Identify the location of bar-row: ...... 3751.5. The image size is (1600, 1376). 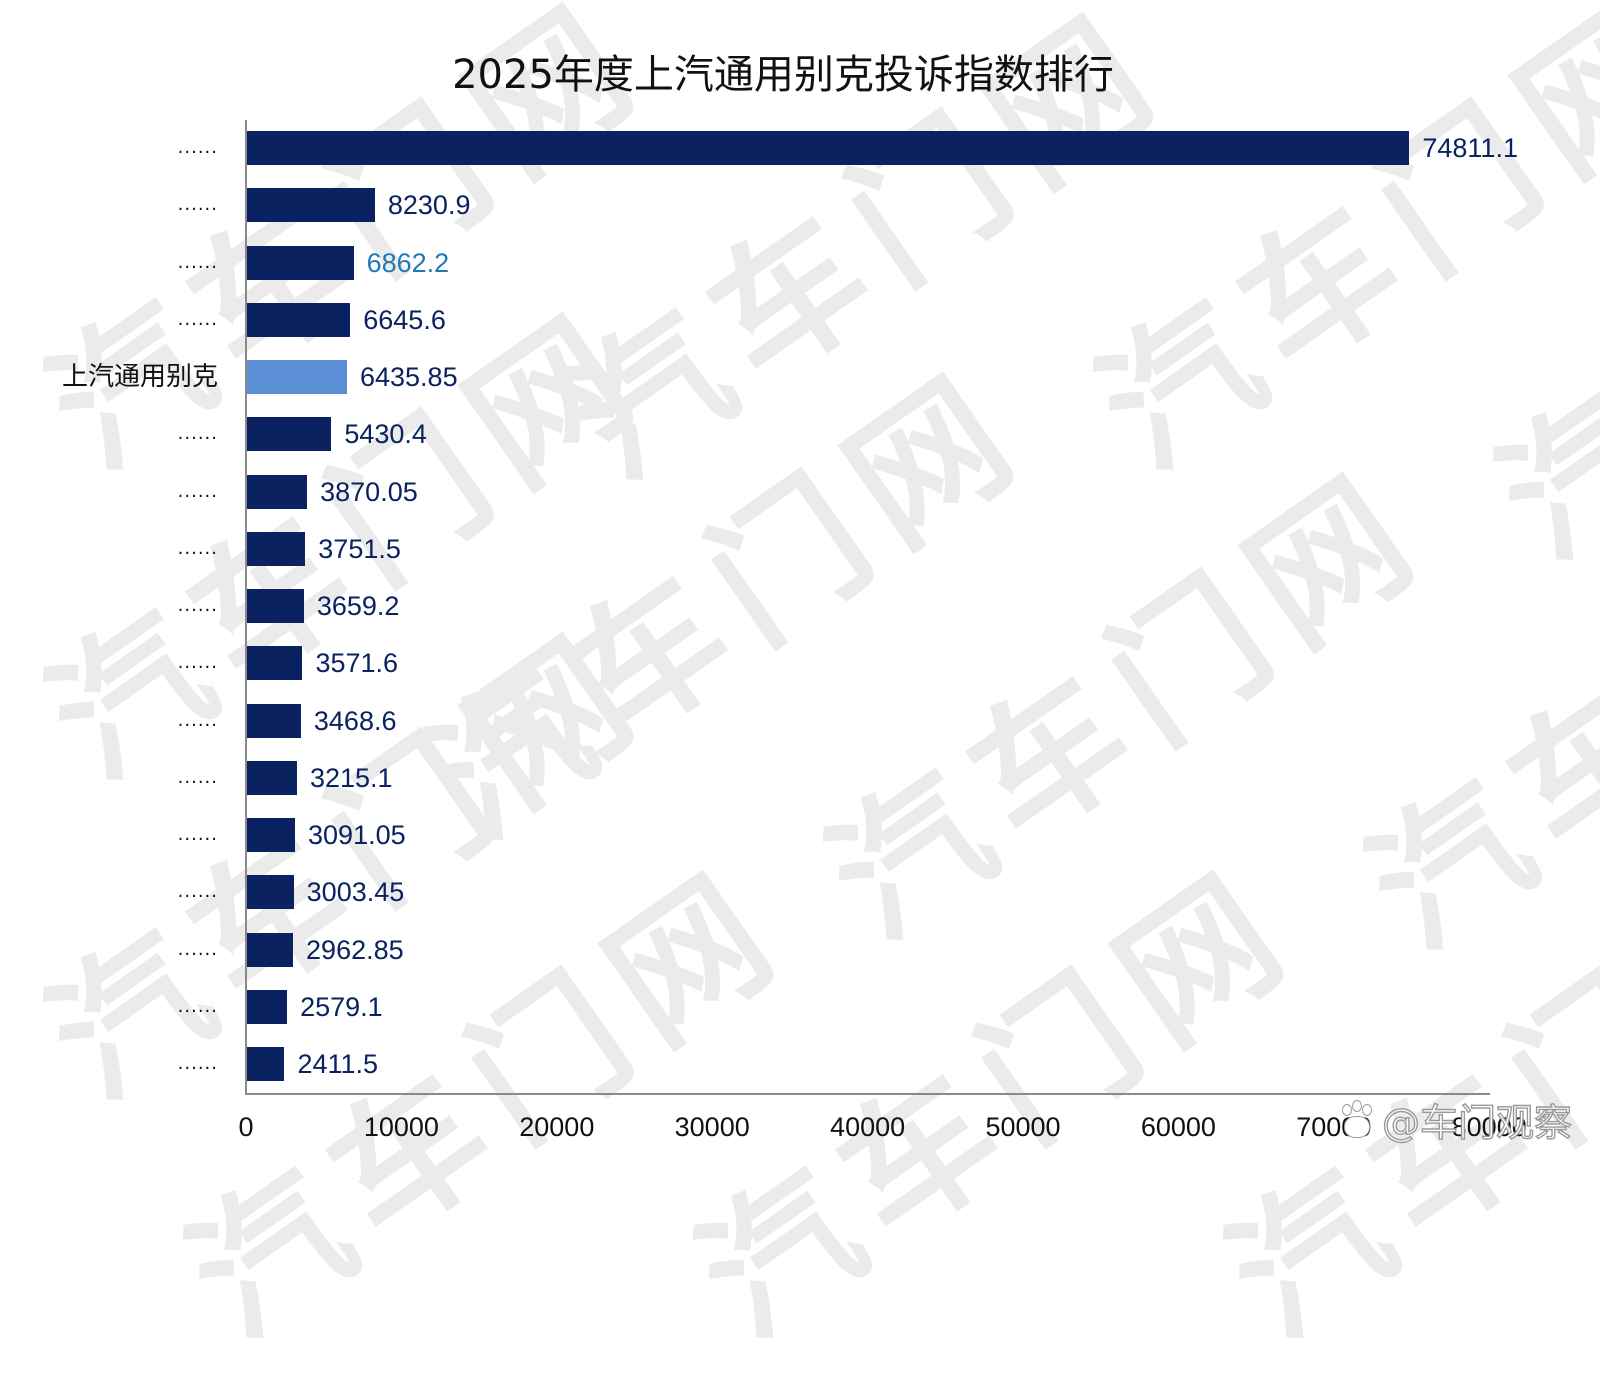
(800, 548).